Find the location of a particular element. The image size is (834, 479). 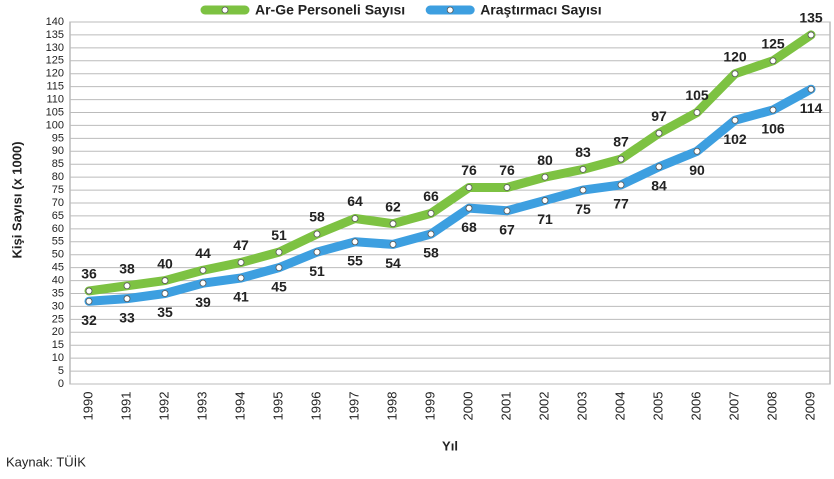

y-tick-label: 5 is located at coordinates (61, 371).